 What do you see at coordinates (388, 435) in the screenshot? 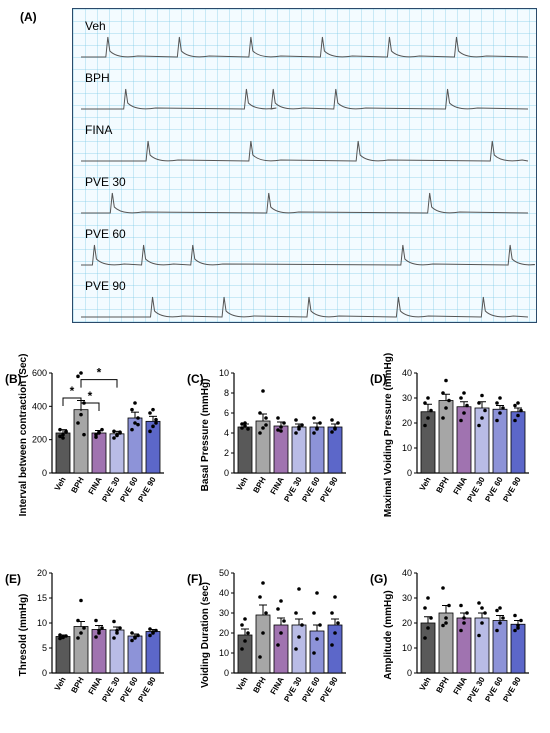
I see `y-axis-label: Maximal Voiding Pressure (mmHg)` at bounding box center [388, 435].